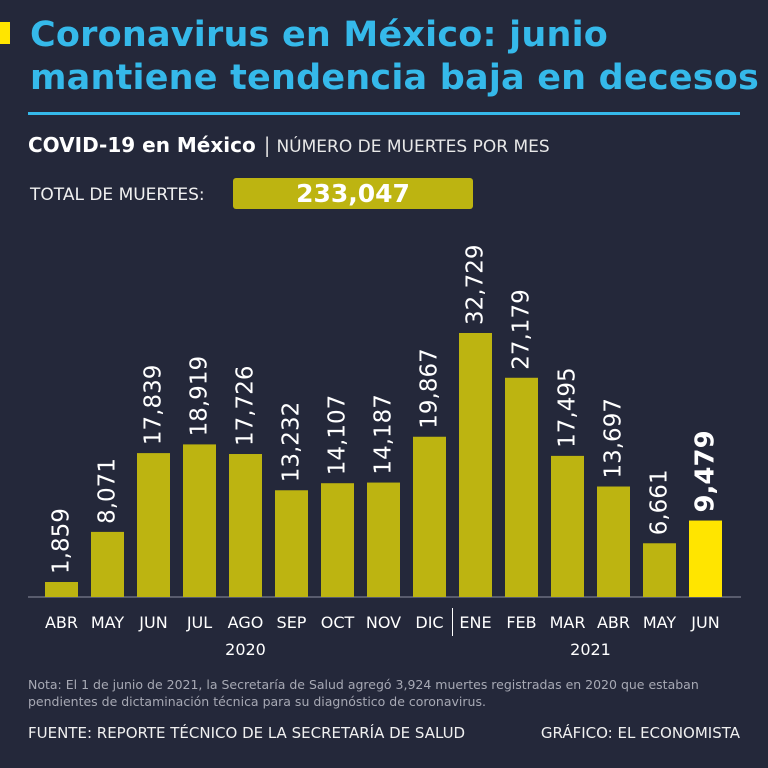  Describe the element at coordinates (476, 285) in the screenshot. I see `value-label: 32,729` at that location.